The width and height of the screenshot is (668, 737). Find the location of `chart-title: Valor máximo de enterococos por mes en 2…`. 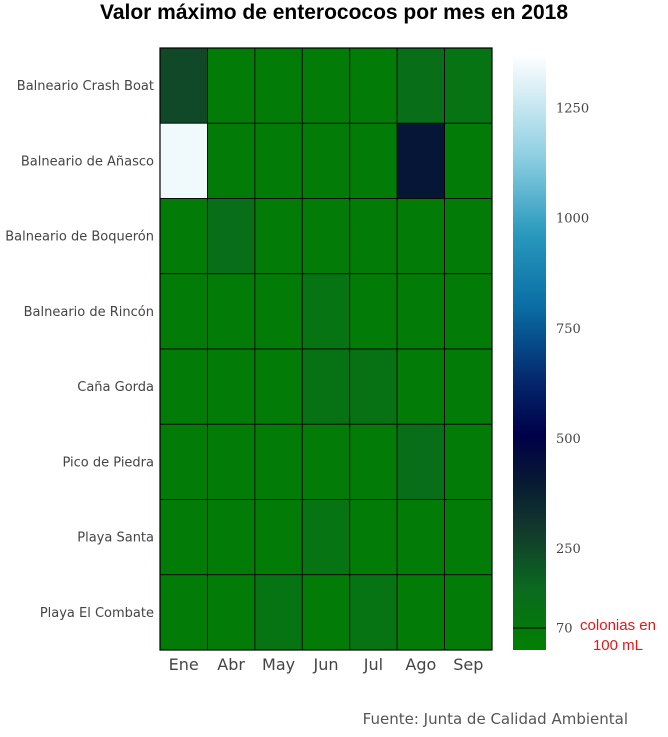

chart-title: Valor máximo de enterococos por mes en 2… is located at coordinates (334, 12).